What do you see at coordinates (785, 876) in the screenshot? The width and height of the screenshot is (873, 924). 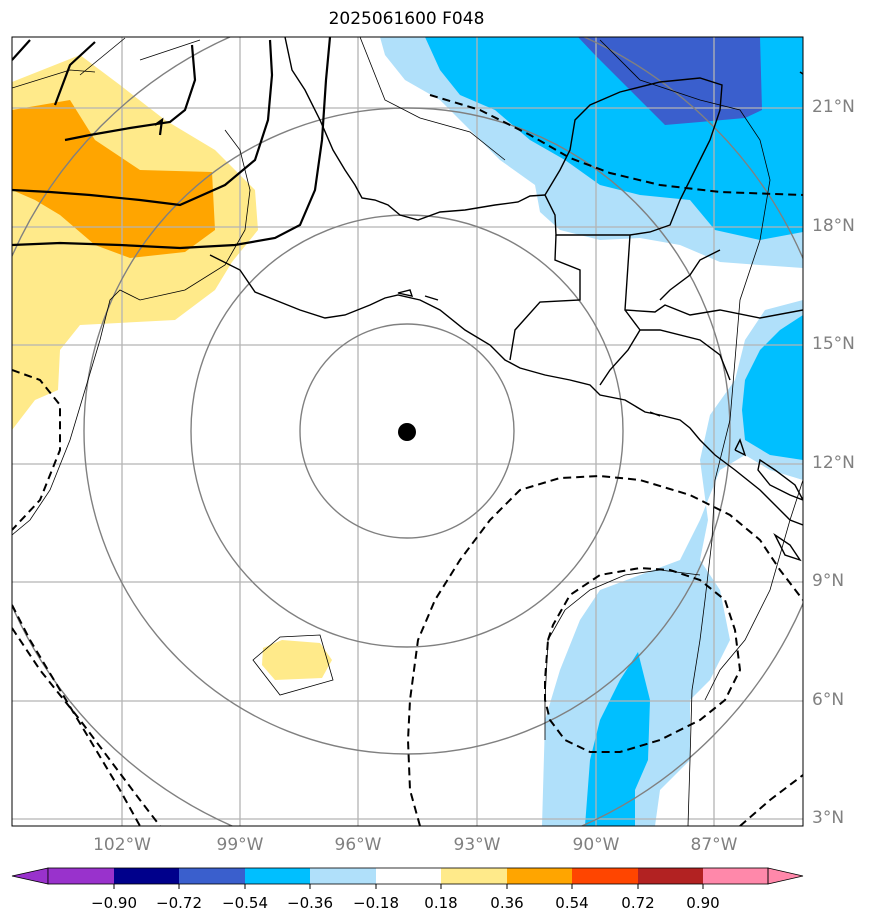 I see `colorbar-extend-high` at bounding box center [785, 876].